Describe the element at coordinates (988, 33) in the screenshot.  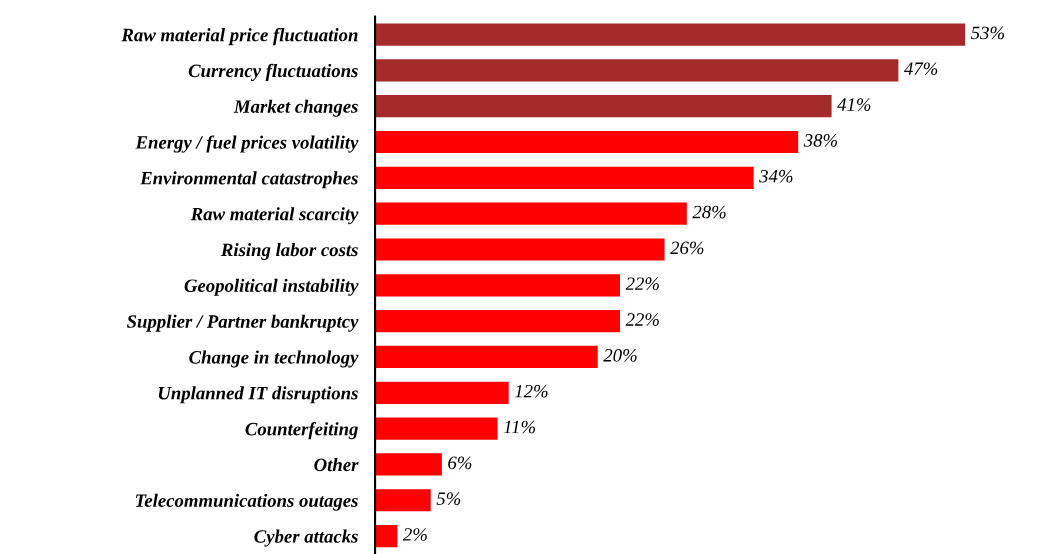
I see `data-label: 53%` at that location.